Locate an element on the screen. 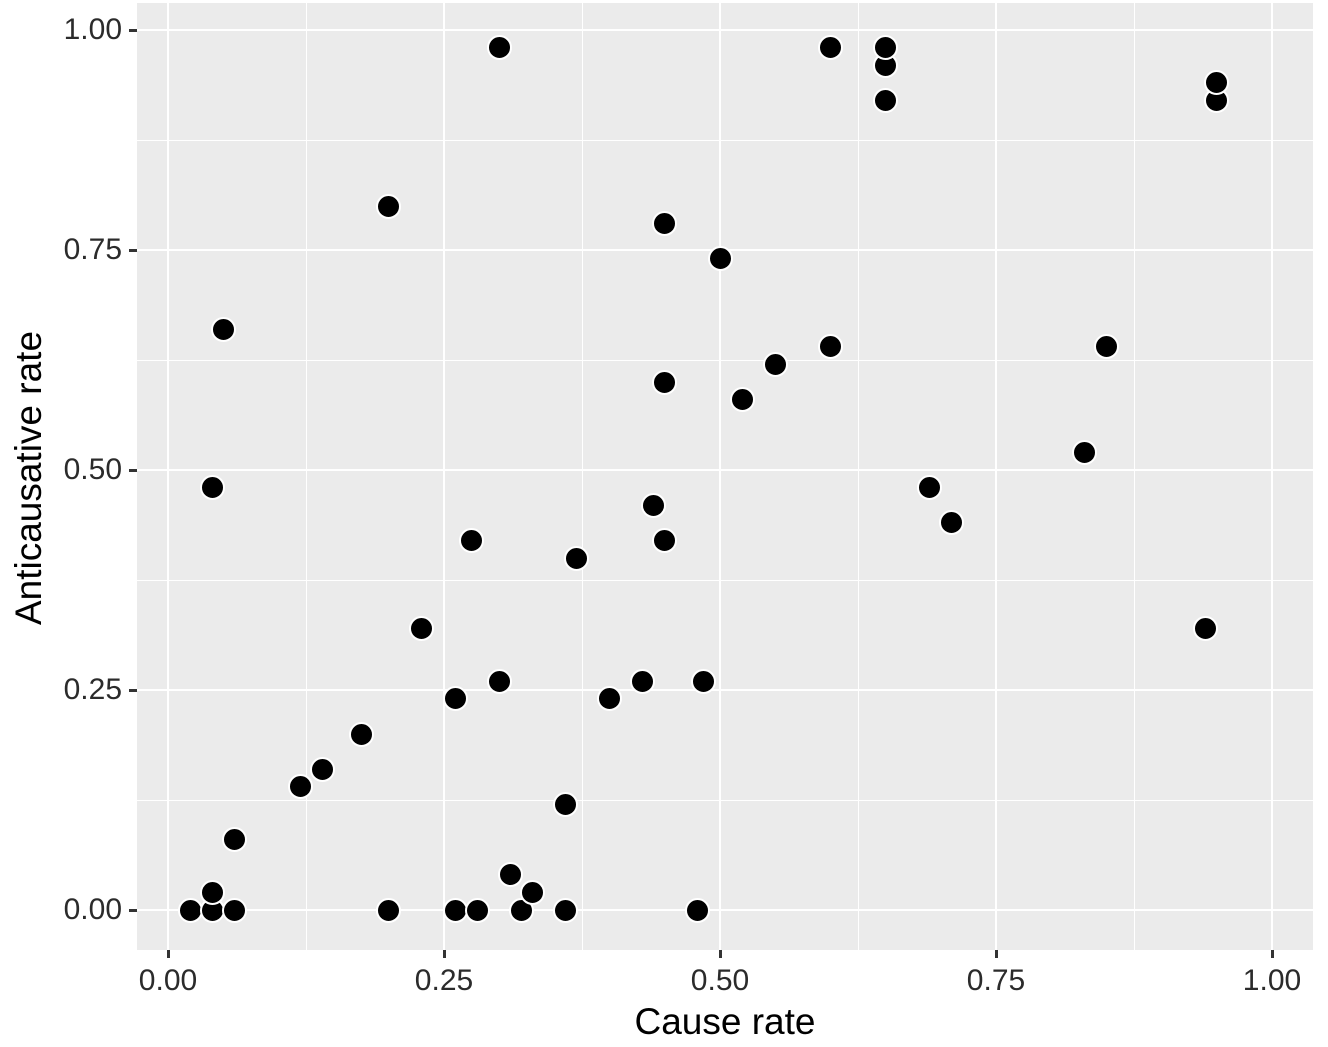 The width and height of the screenshot is (1328, 1047). x-tick-label: 0.50 is located at coordinates (720, 980).